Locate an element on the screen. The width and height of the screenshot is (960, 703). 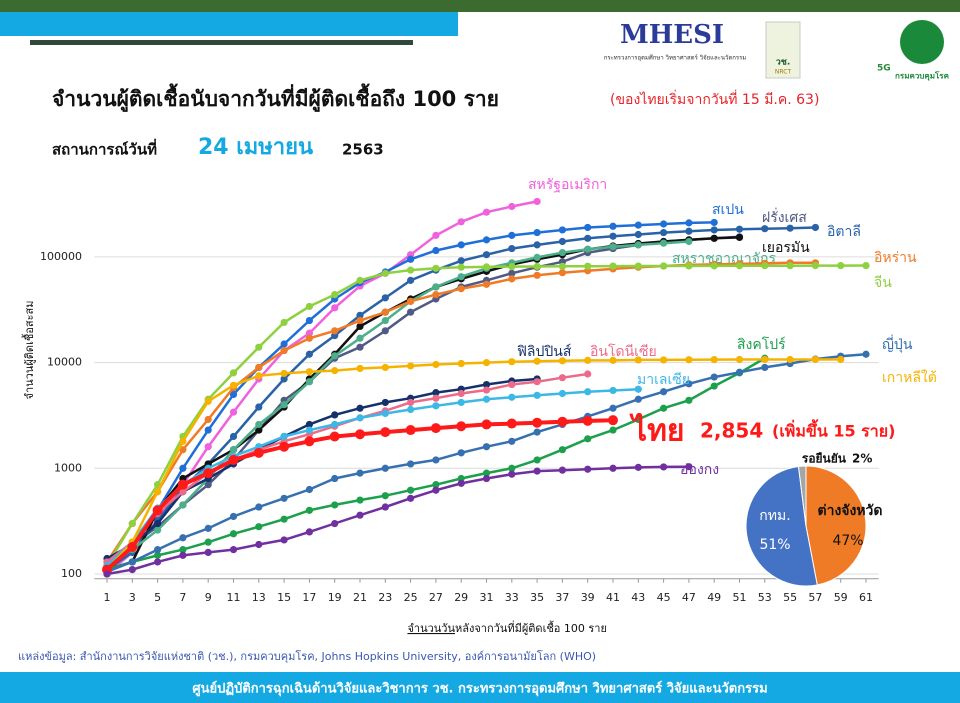
x-tick-label: 25 is located at coordinates (411, 597).